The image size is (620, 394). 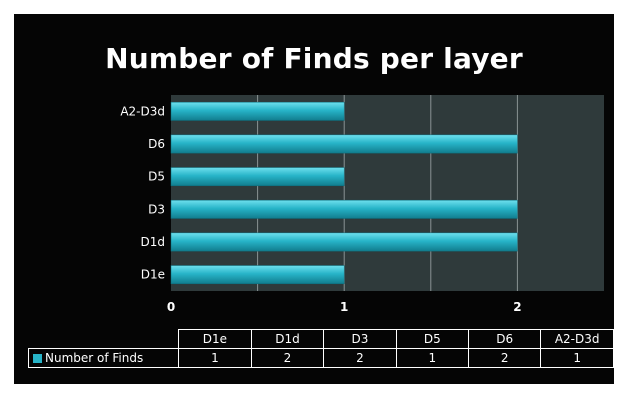 What do you see at coordinates (153, 275) in the screenshot?
I see `y-tick-label: D1e` at bounding box center [153, 275].